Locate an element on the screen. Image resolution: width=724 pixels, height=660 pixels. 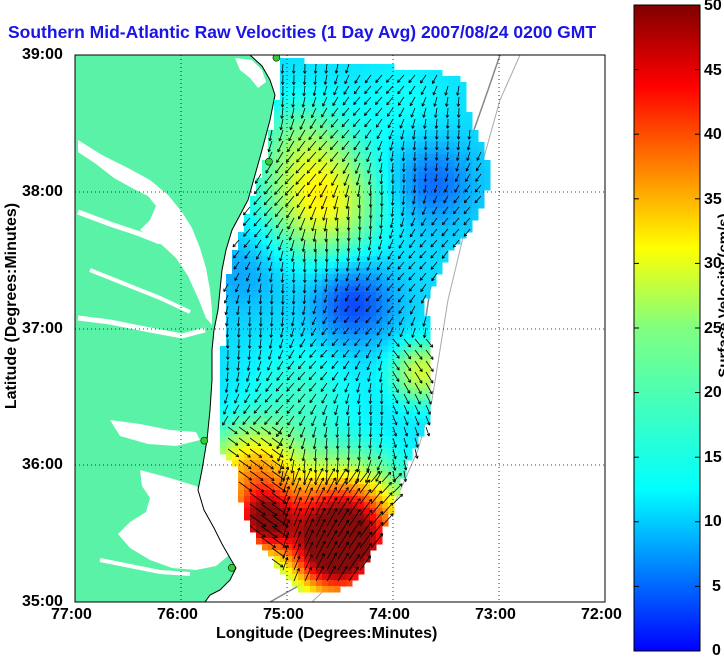
colorbar-tick-label: 40 is located at coordinates (713, 135).